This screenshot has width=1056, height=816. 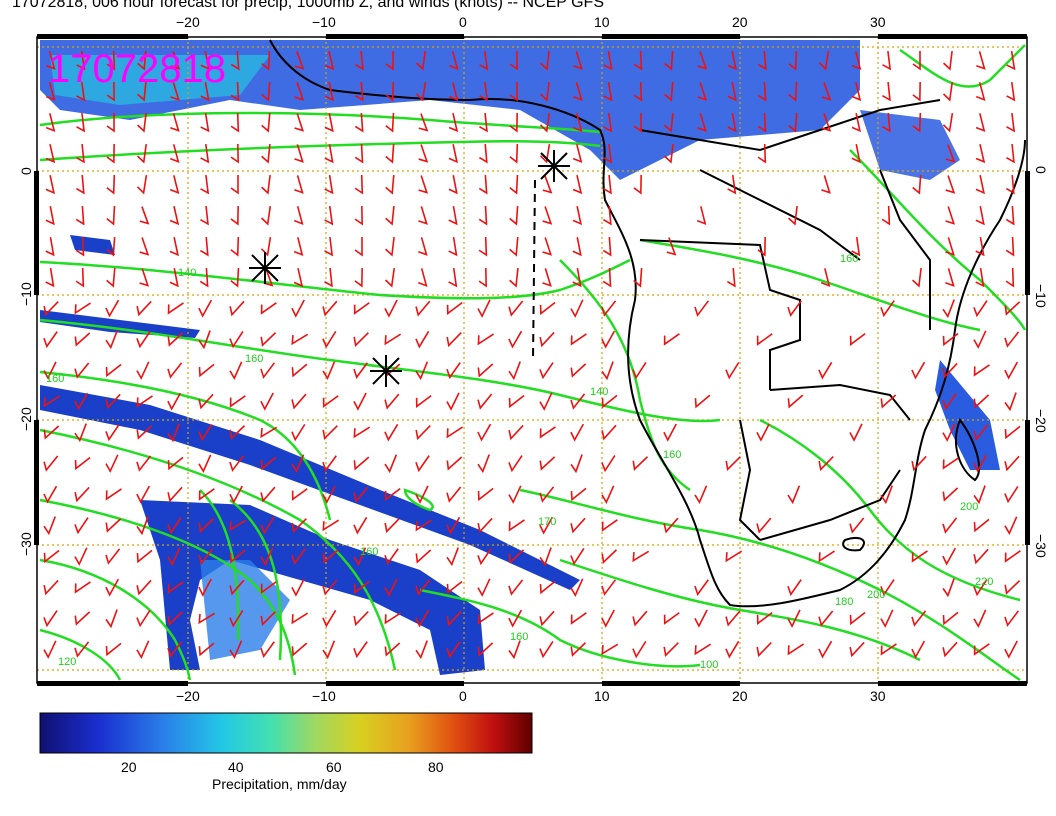 I want to click on lon-tick-label: −10, so click(x=324, y=696).